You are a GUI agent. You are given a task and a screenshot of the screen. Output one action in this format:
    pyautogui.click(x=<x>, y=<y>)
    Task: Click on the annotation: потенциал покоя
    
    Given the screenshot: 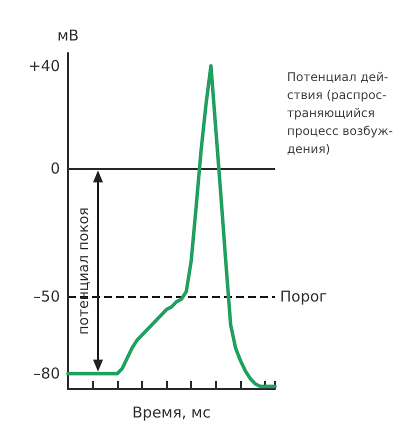 What is the action you would take?
    pyautogui.click(x=84, y=271)
    